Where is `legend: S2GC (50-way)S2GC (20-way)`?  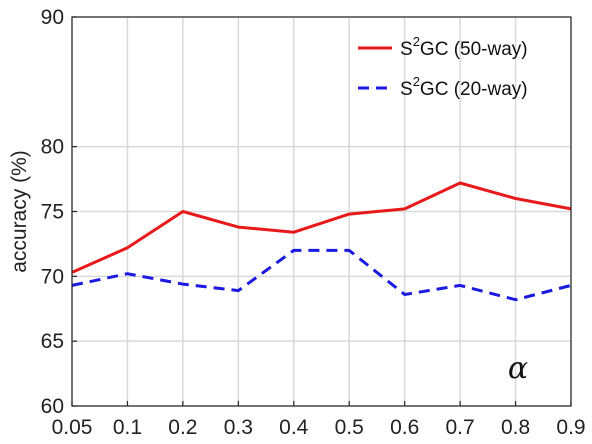
legend: S2GC (50-way)S2GC (20-way) is located at coordinates (443, 67).